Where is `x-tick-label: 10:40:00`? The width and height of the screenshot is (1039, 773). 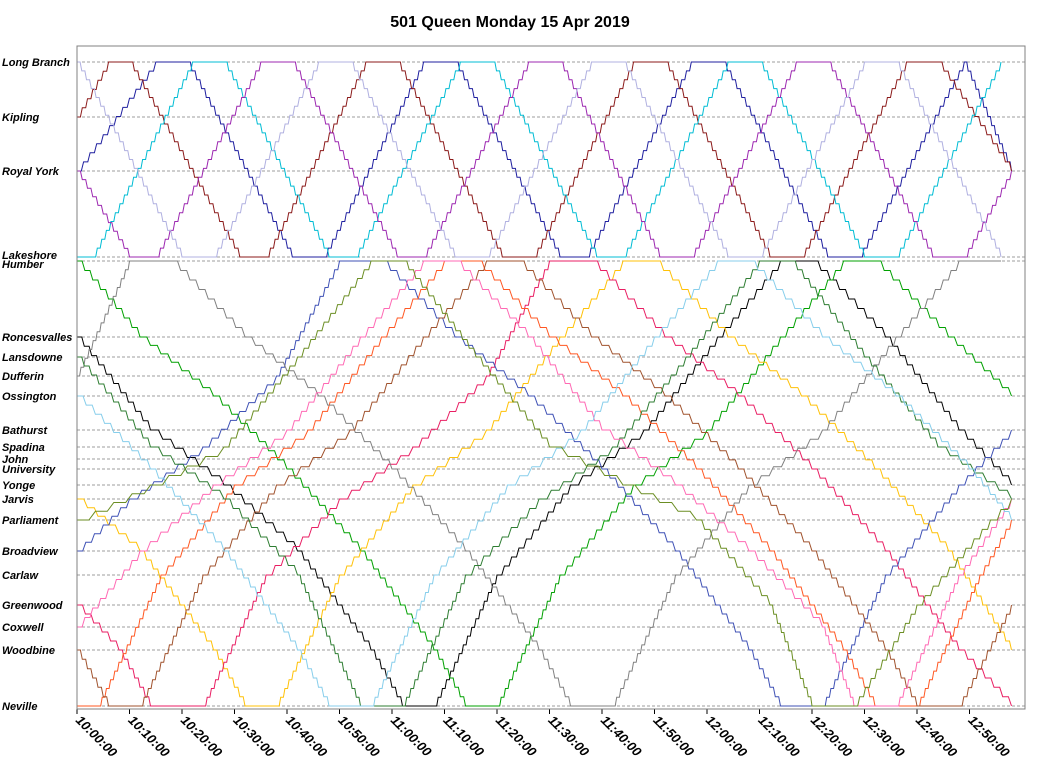
x-tick-label: 10:40:00 is located at coordinates (307, 737).